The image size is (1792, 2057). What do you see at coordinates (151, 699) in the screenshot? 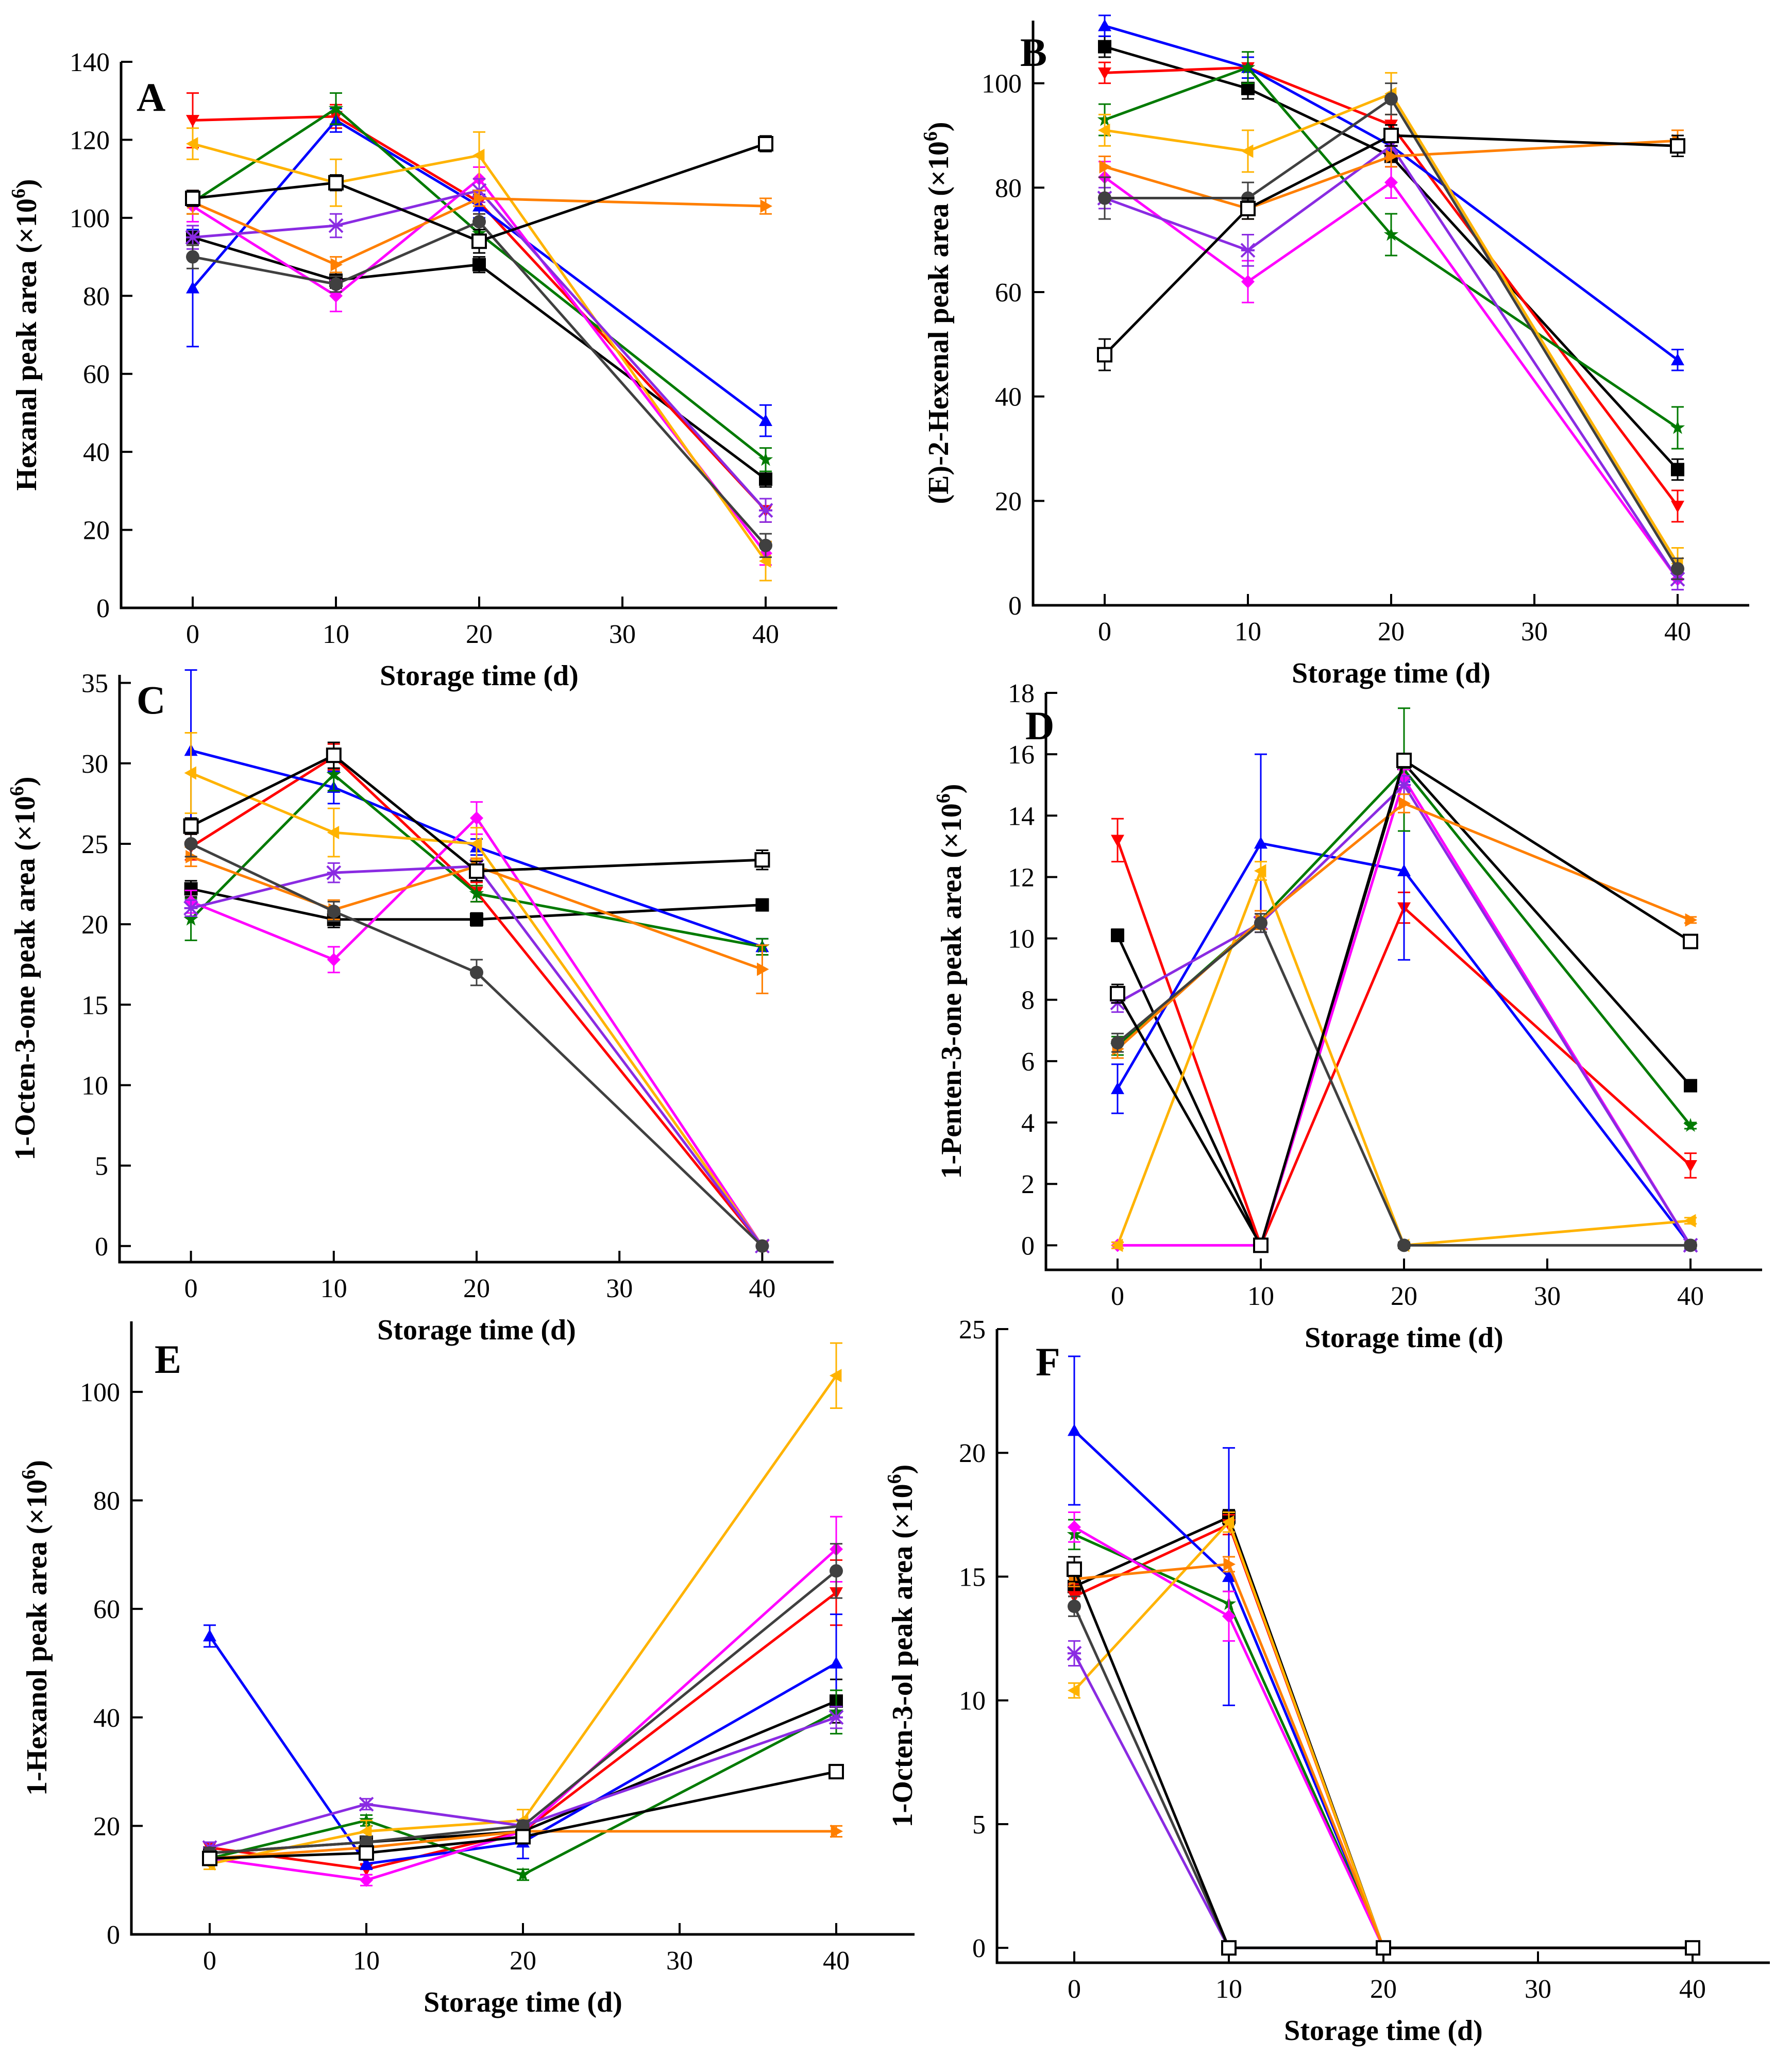
I see `panel-letter: C` at bounding box center [151, 699].